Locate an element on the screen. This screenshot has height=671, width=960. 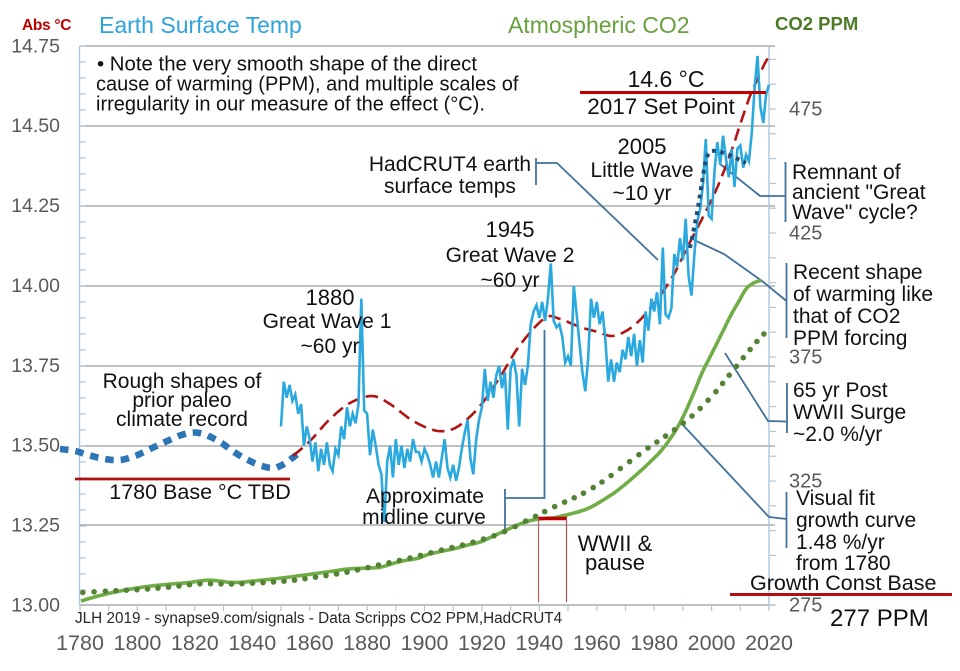
svg-text: Great Wave 1 is located at coordinates (327, 321).